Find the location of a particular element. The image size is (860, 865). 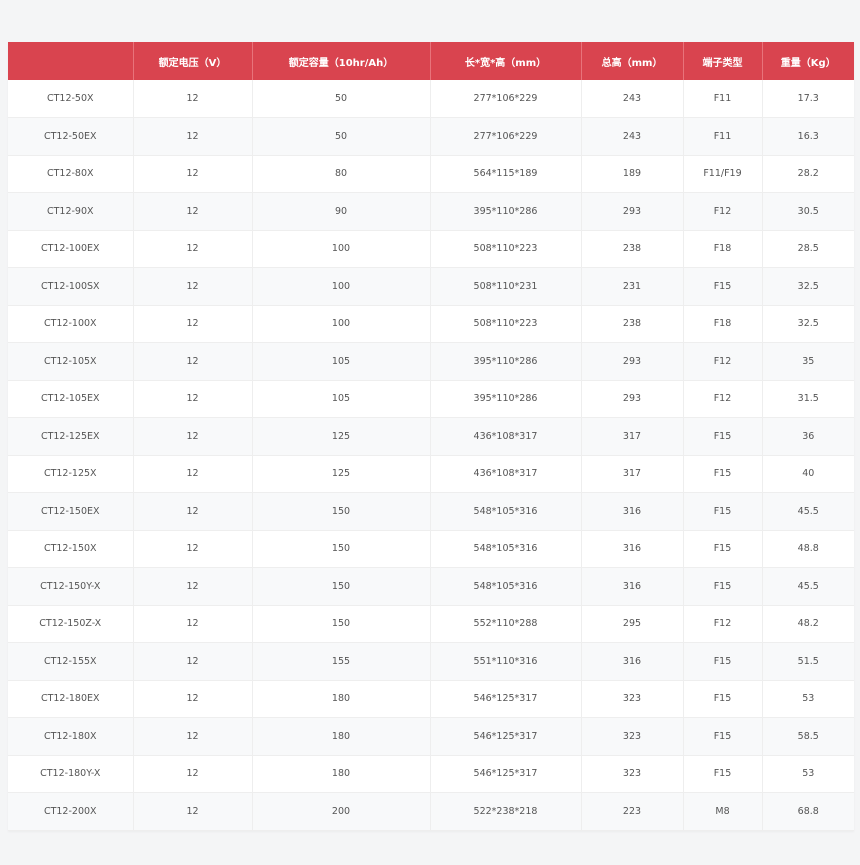

table-row: CT12-80X 12 80 564*115*189 189 F11/F19 28.2 is located at coordinates (431, 174).